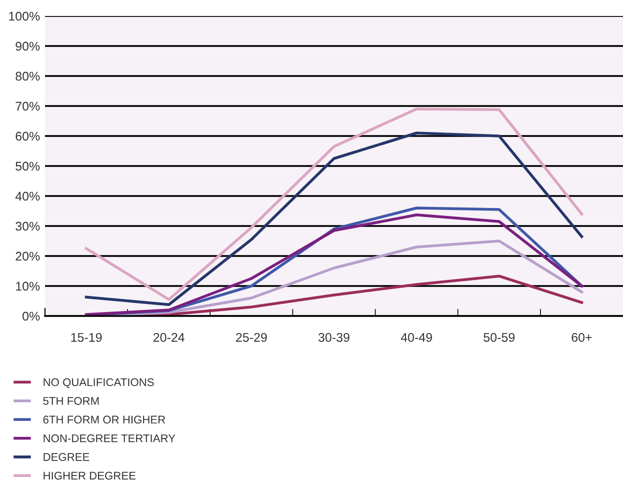 This screenshot has width=623, height=490. I want to click on x-tick-label: 40-49, so click(416, 337).